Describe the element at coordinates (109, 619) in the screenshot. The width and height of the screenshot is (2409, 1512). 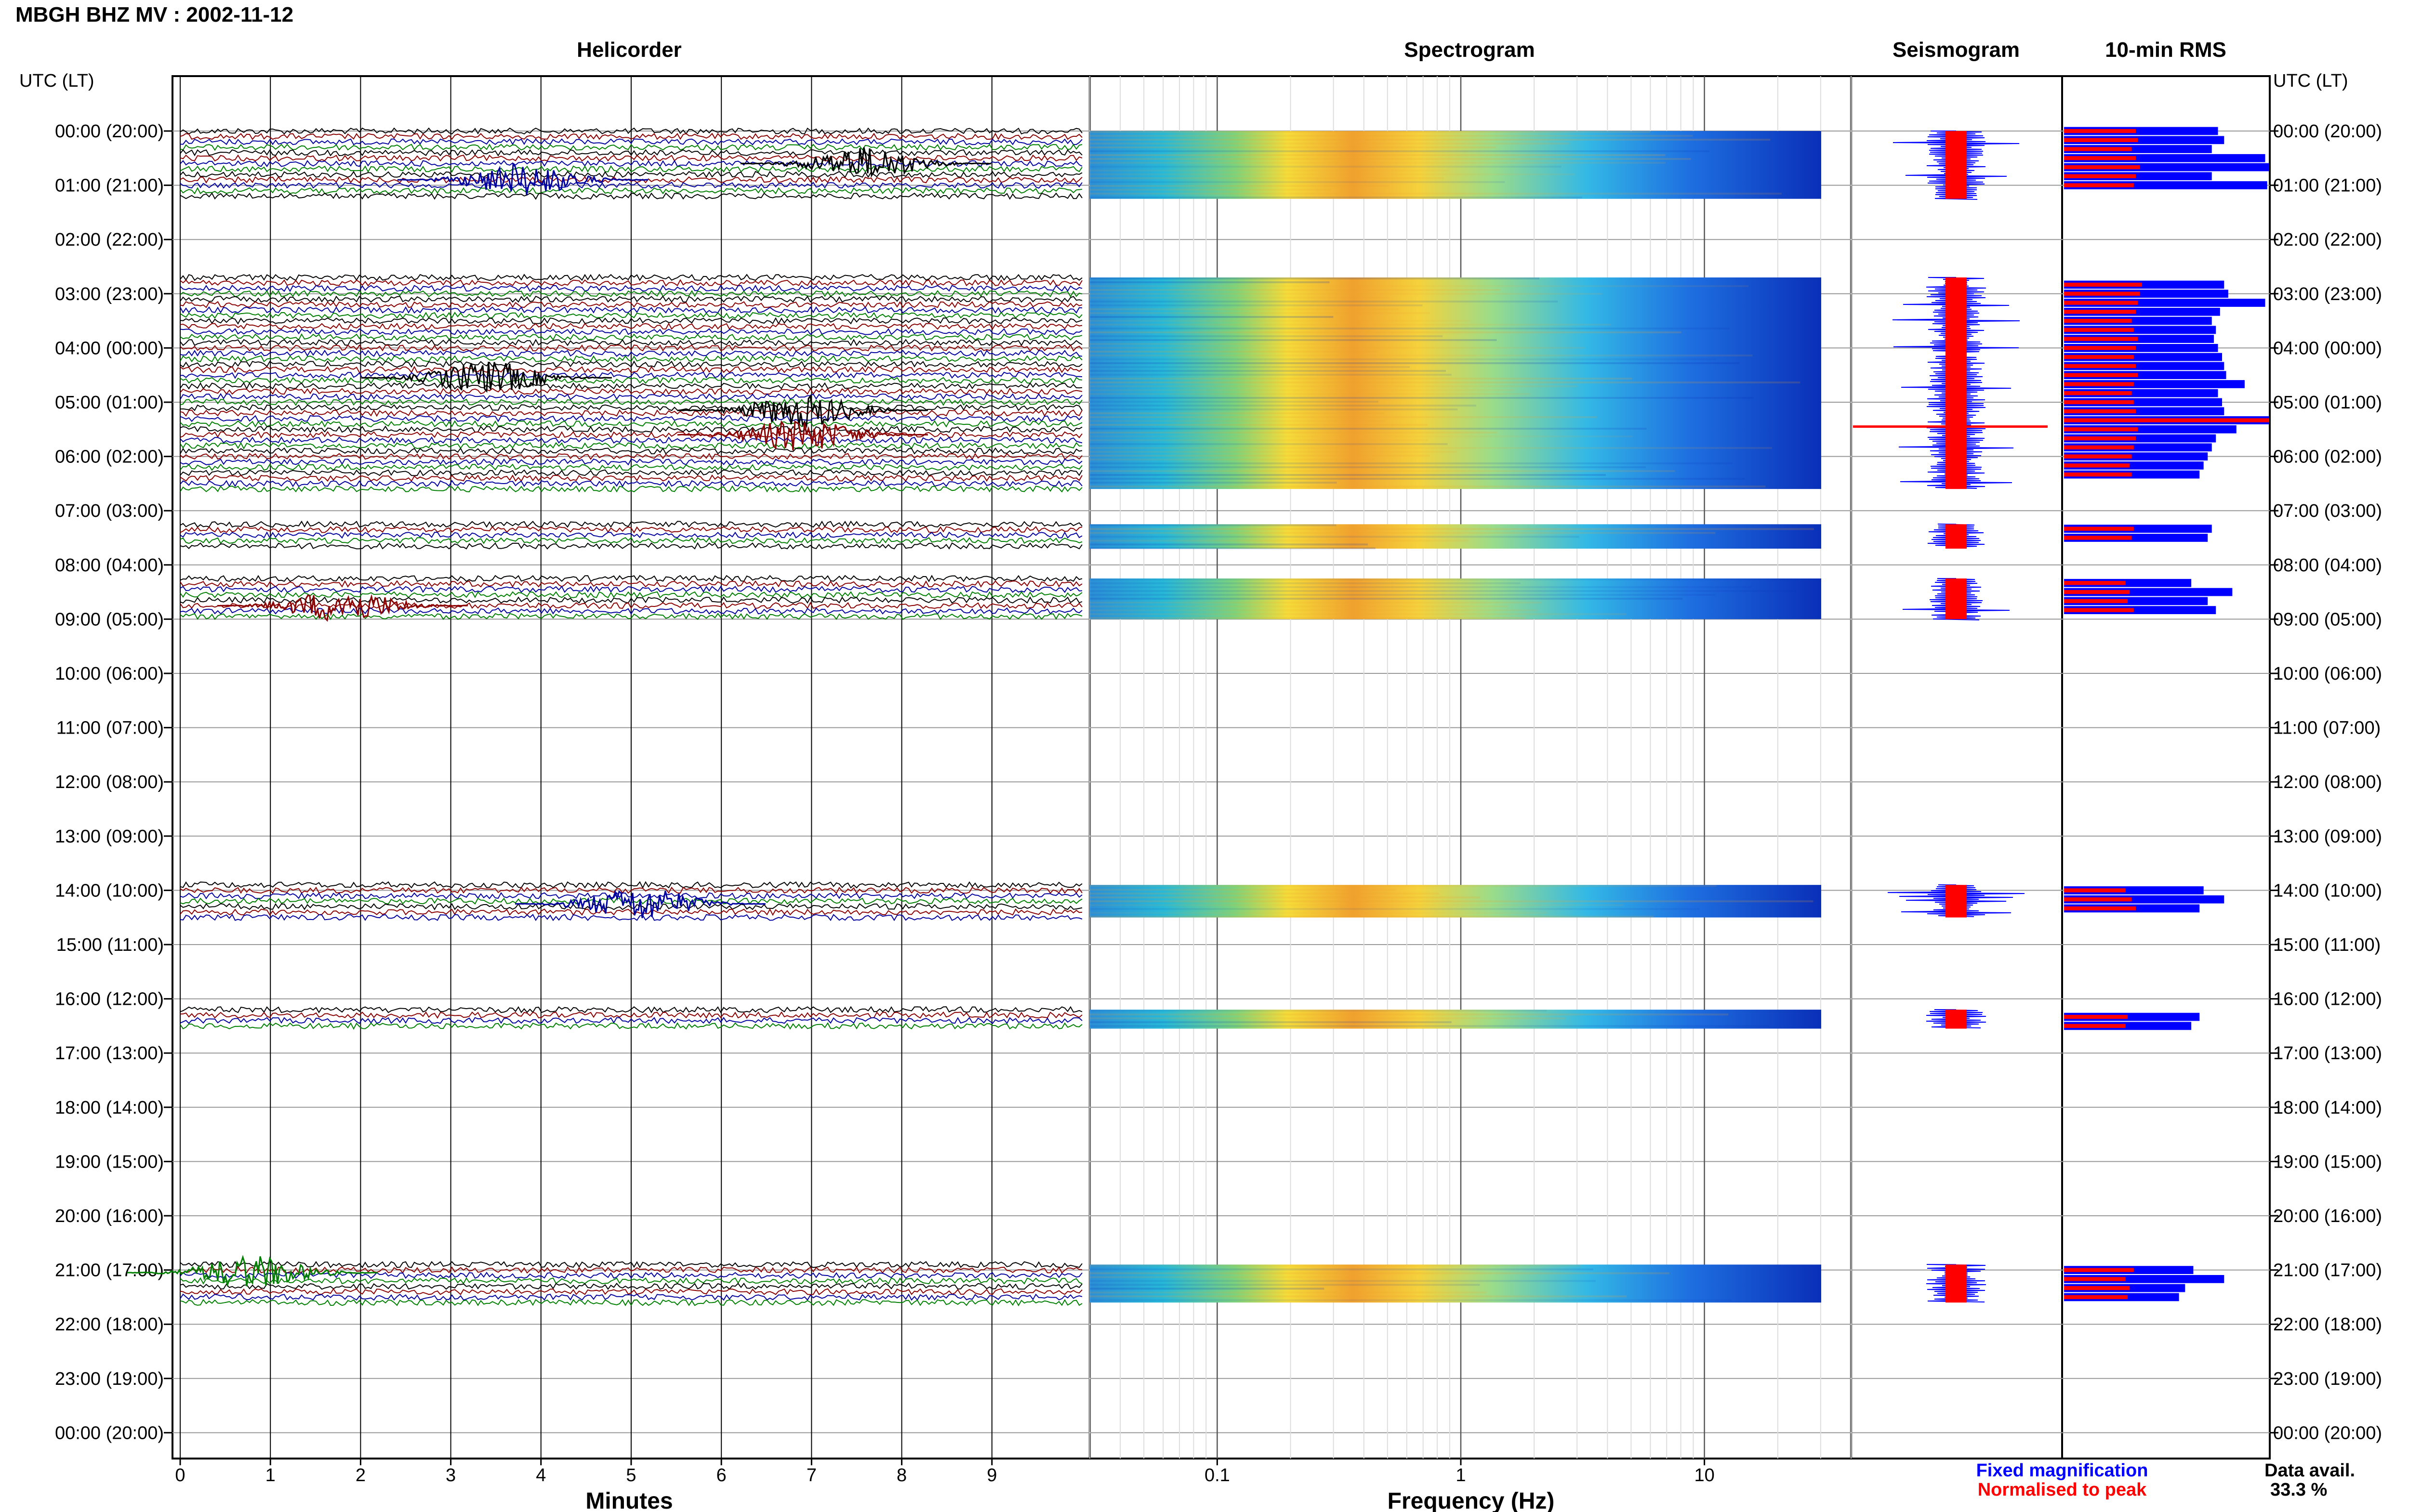
I see `left-hour-label: 09:00 (05:00)` at that location.